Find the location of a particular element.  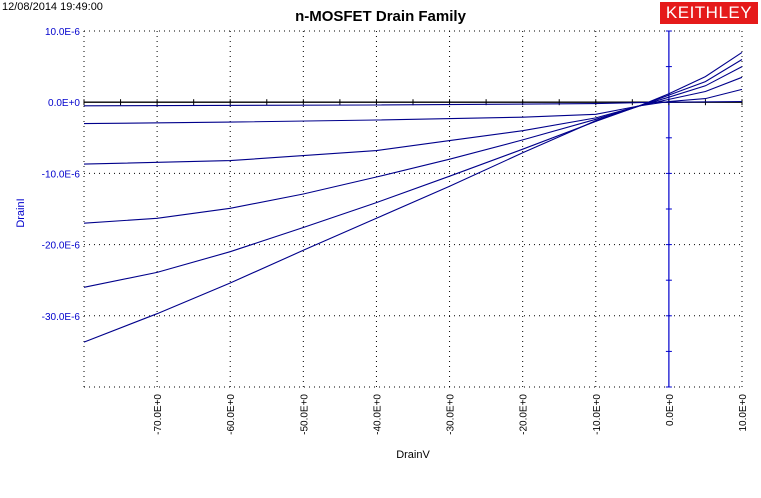

y-tick-label: -30.0E-6 is located at coordinates (61, 317).